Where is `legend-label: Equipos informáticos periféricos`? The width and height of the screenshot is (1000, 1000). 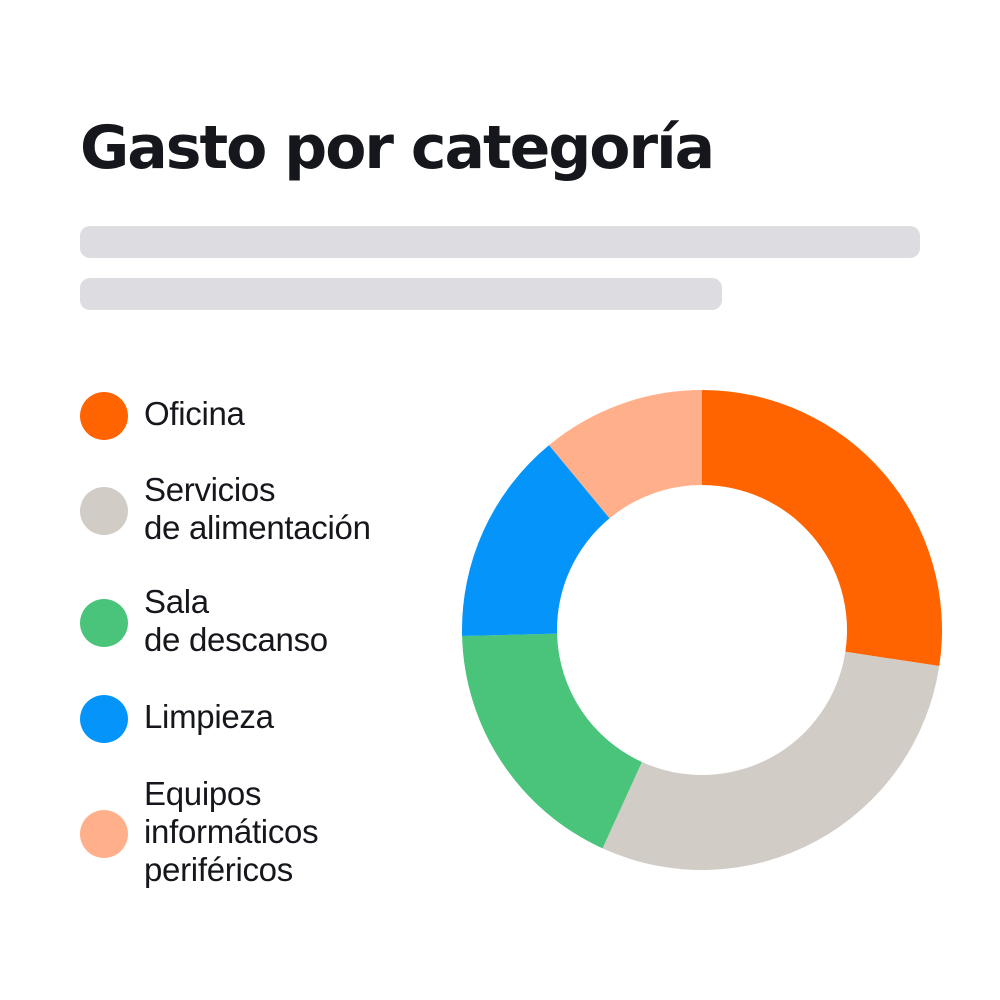
legend-label: Equipos informáticos periféricos is located at coordinates (231, 831).